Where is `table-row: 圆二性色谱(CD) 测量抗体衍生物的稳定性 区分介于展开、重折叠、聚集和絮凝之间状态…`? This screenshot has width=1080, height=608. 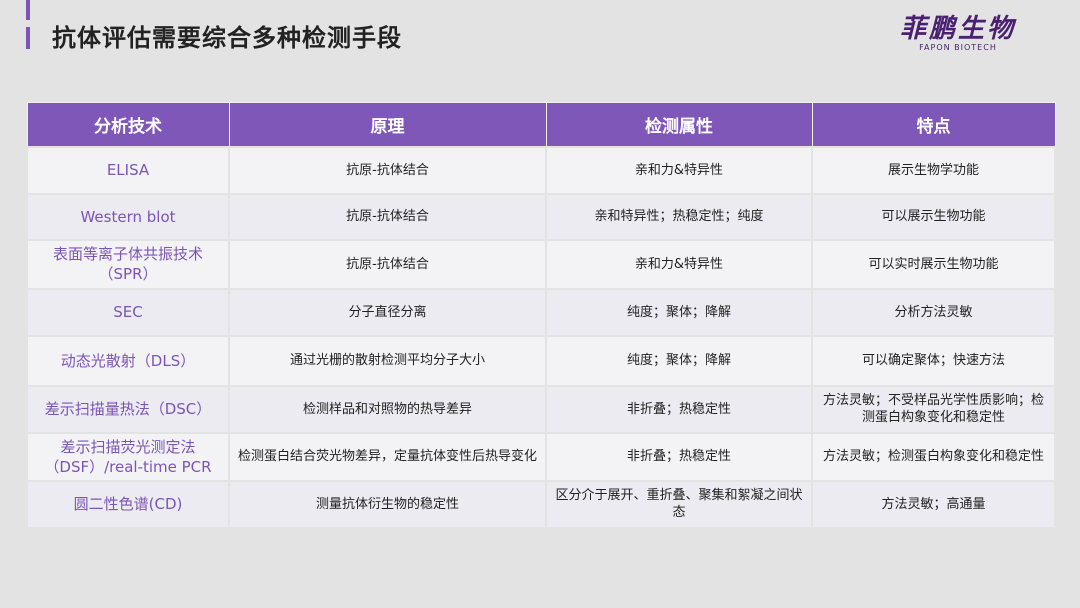 table-row: 圆二性色谱(CD) 测量抗体衍生物的稳定性 区分介于展开、重折叠、聚集和絮凝之间状态… is located at coordinates (541, 504).